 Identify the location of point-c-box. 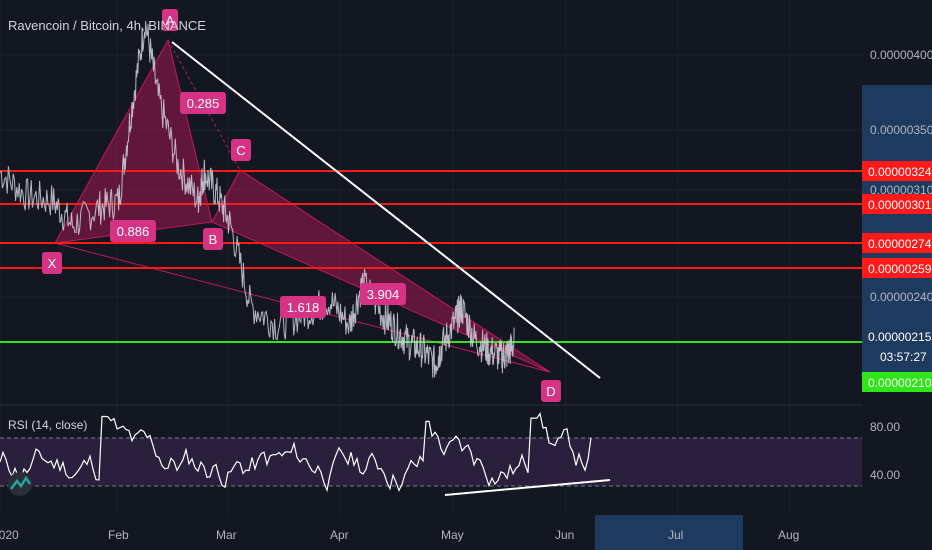
(241, 150).